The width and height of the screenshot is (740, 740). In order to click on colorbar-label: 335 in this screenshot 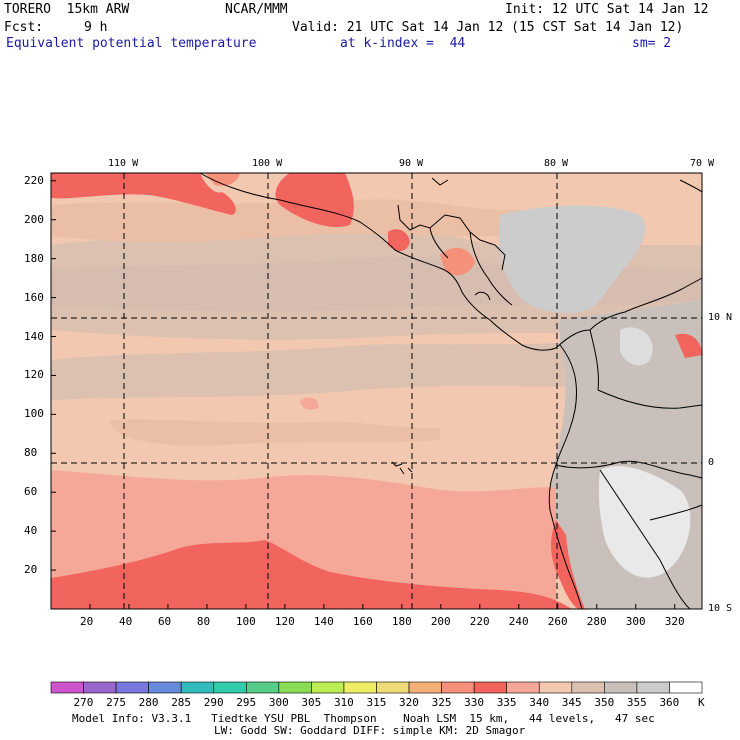, I will do `click(506, 702)`.